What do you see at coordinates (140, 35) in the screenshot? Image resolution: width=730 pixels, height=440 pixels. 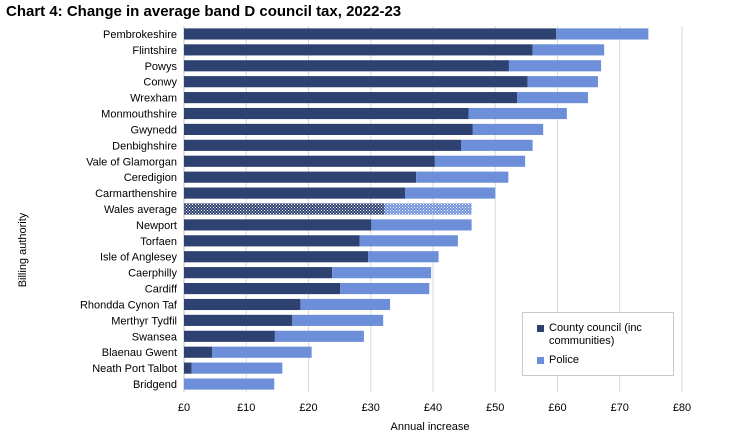 I see `category-label: Pembrokeshire` at bounding box center [140, 35].